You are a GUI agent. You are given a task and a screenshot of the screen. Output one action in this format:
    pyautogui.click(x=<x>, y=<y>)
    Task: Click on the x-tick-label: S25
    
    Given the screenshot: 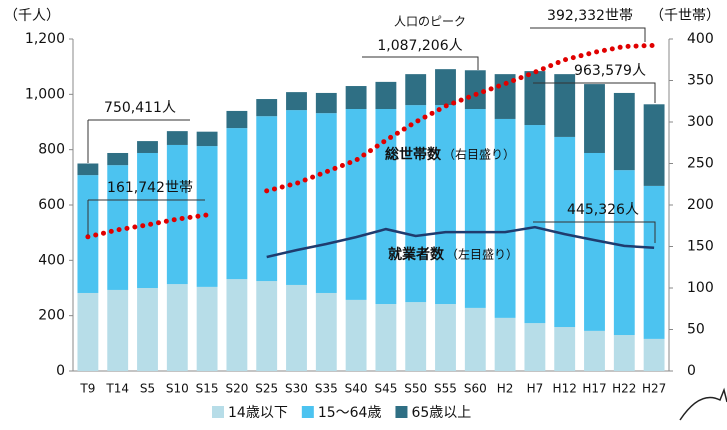 What is the action you would take?
    pyautogui.click(x=266, y=389)
    